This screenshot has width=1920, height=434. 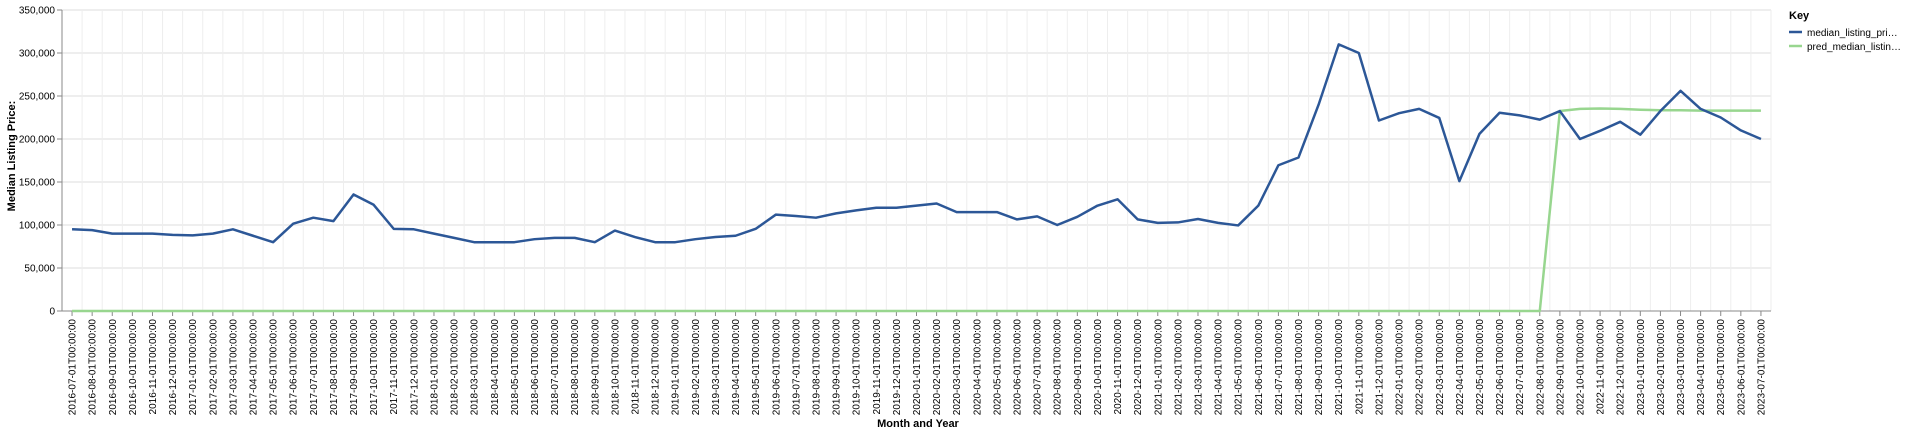 I want to click on x-tick-label: 2023-05-01T00:00:00, so click(x=1721, y=367).